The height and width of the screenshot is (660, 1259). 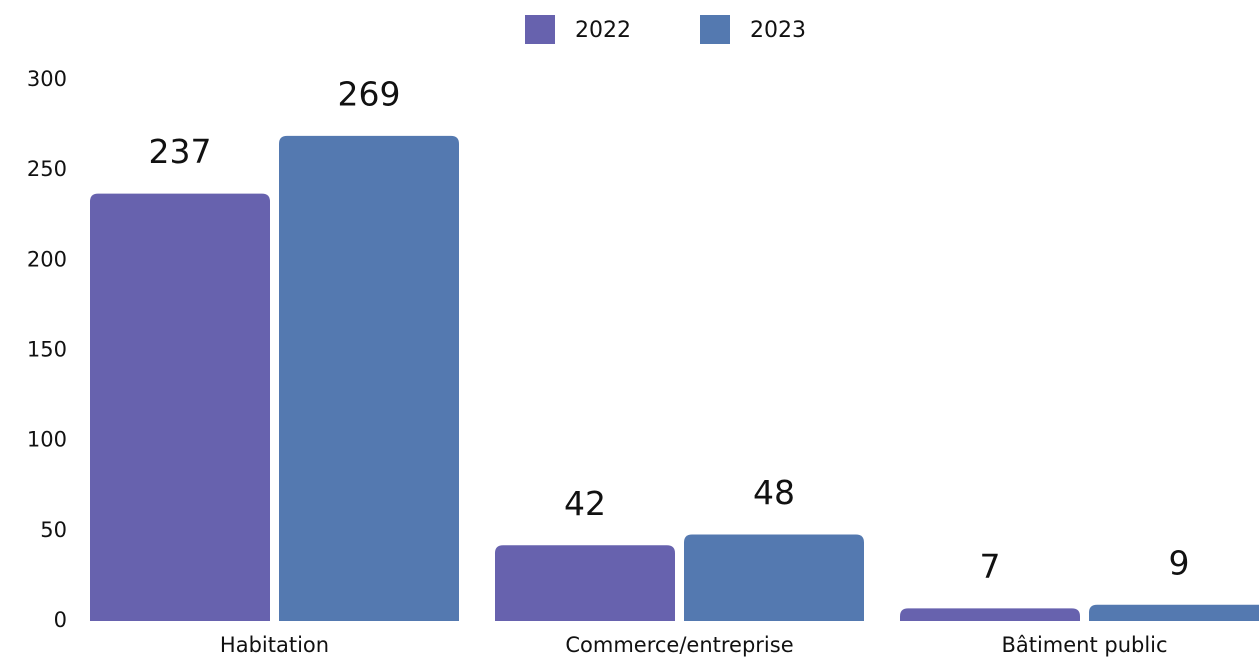 I want to click on y-tick-label: 200, so click(x=47, y=259).